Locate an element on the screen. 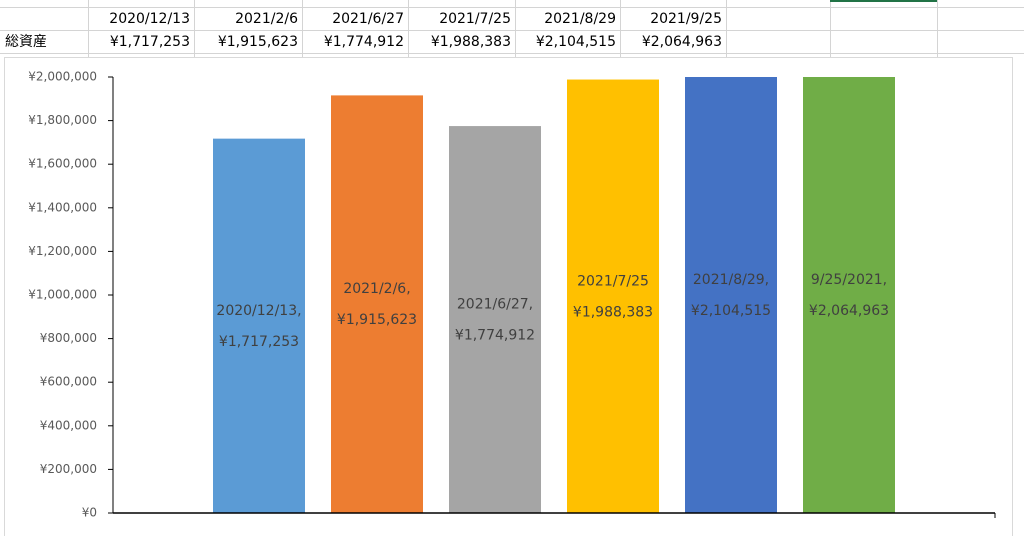 This screenshot has width=1024, height=536. data-label-category: 2020/12/13, is located at coordinates (258, 311).